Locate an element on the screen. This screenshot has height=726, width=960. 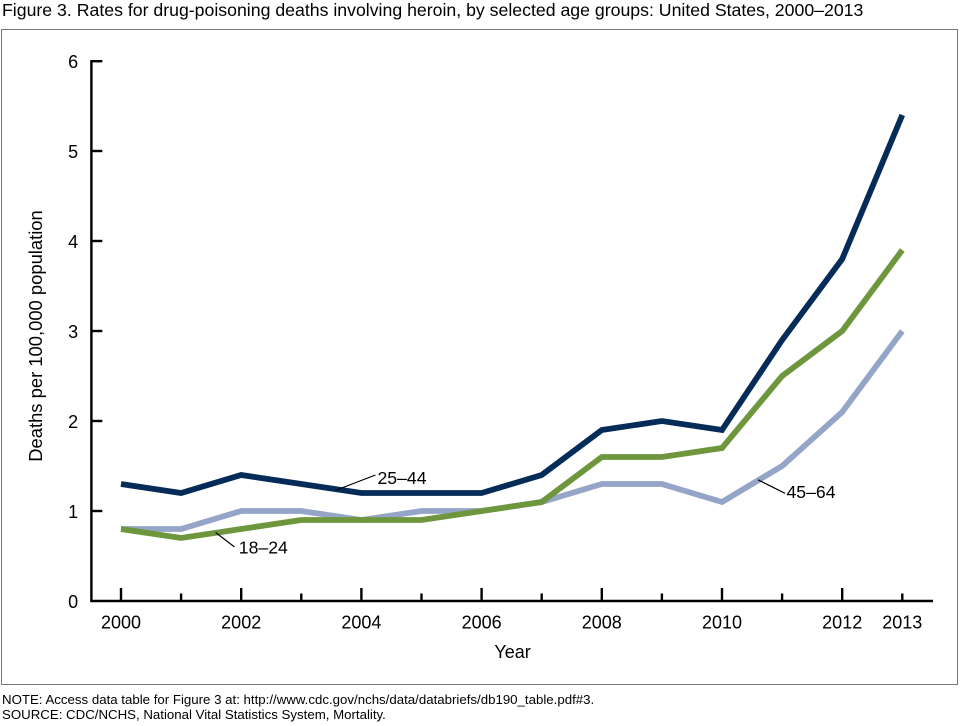
svg-text: 0 is located at coordinates (73, 602).